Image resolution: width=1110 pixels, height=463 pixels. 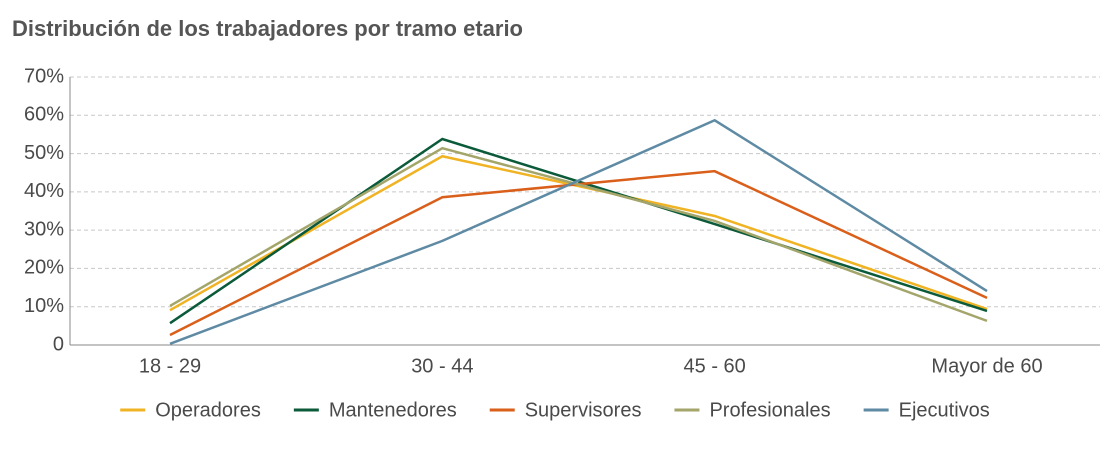 What do you see at coordinates (44, 115) in the screenshot?
I see `y-tick-label: 60%` at bounding box center [44, 115].